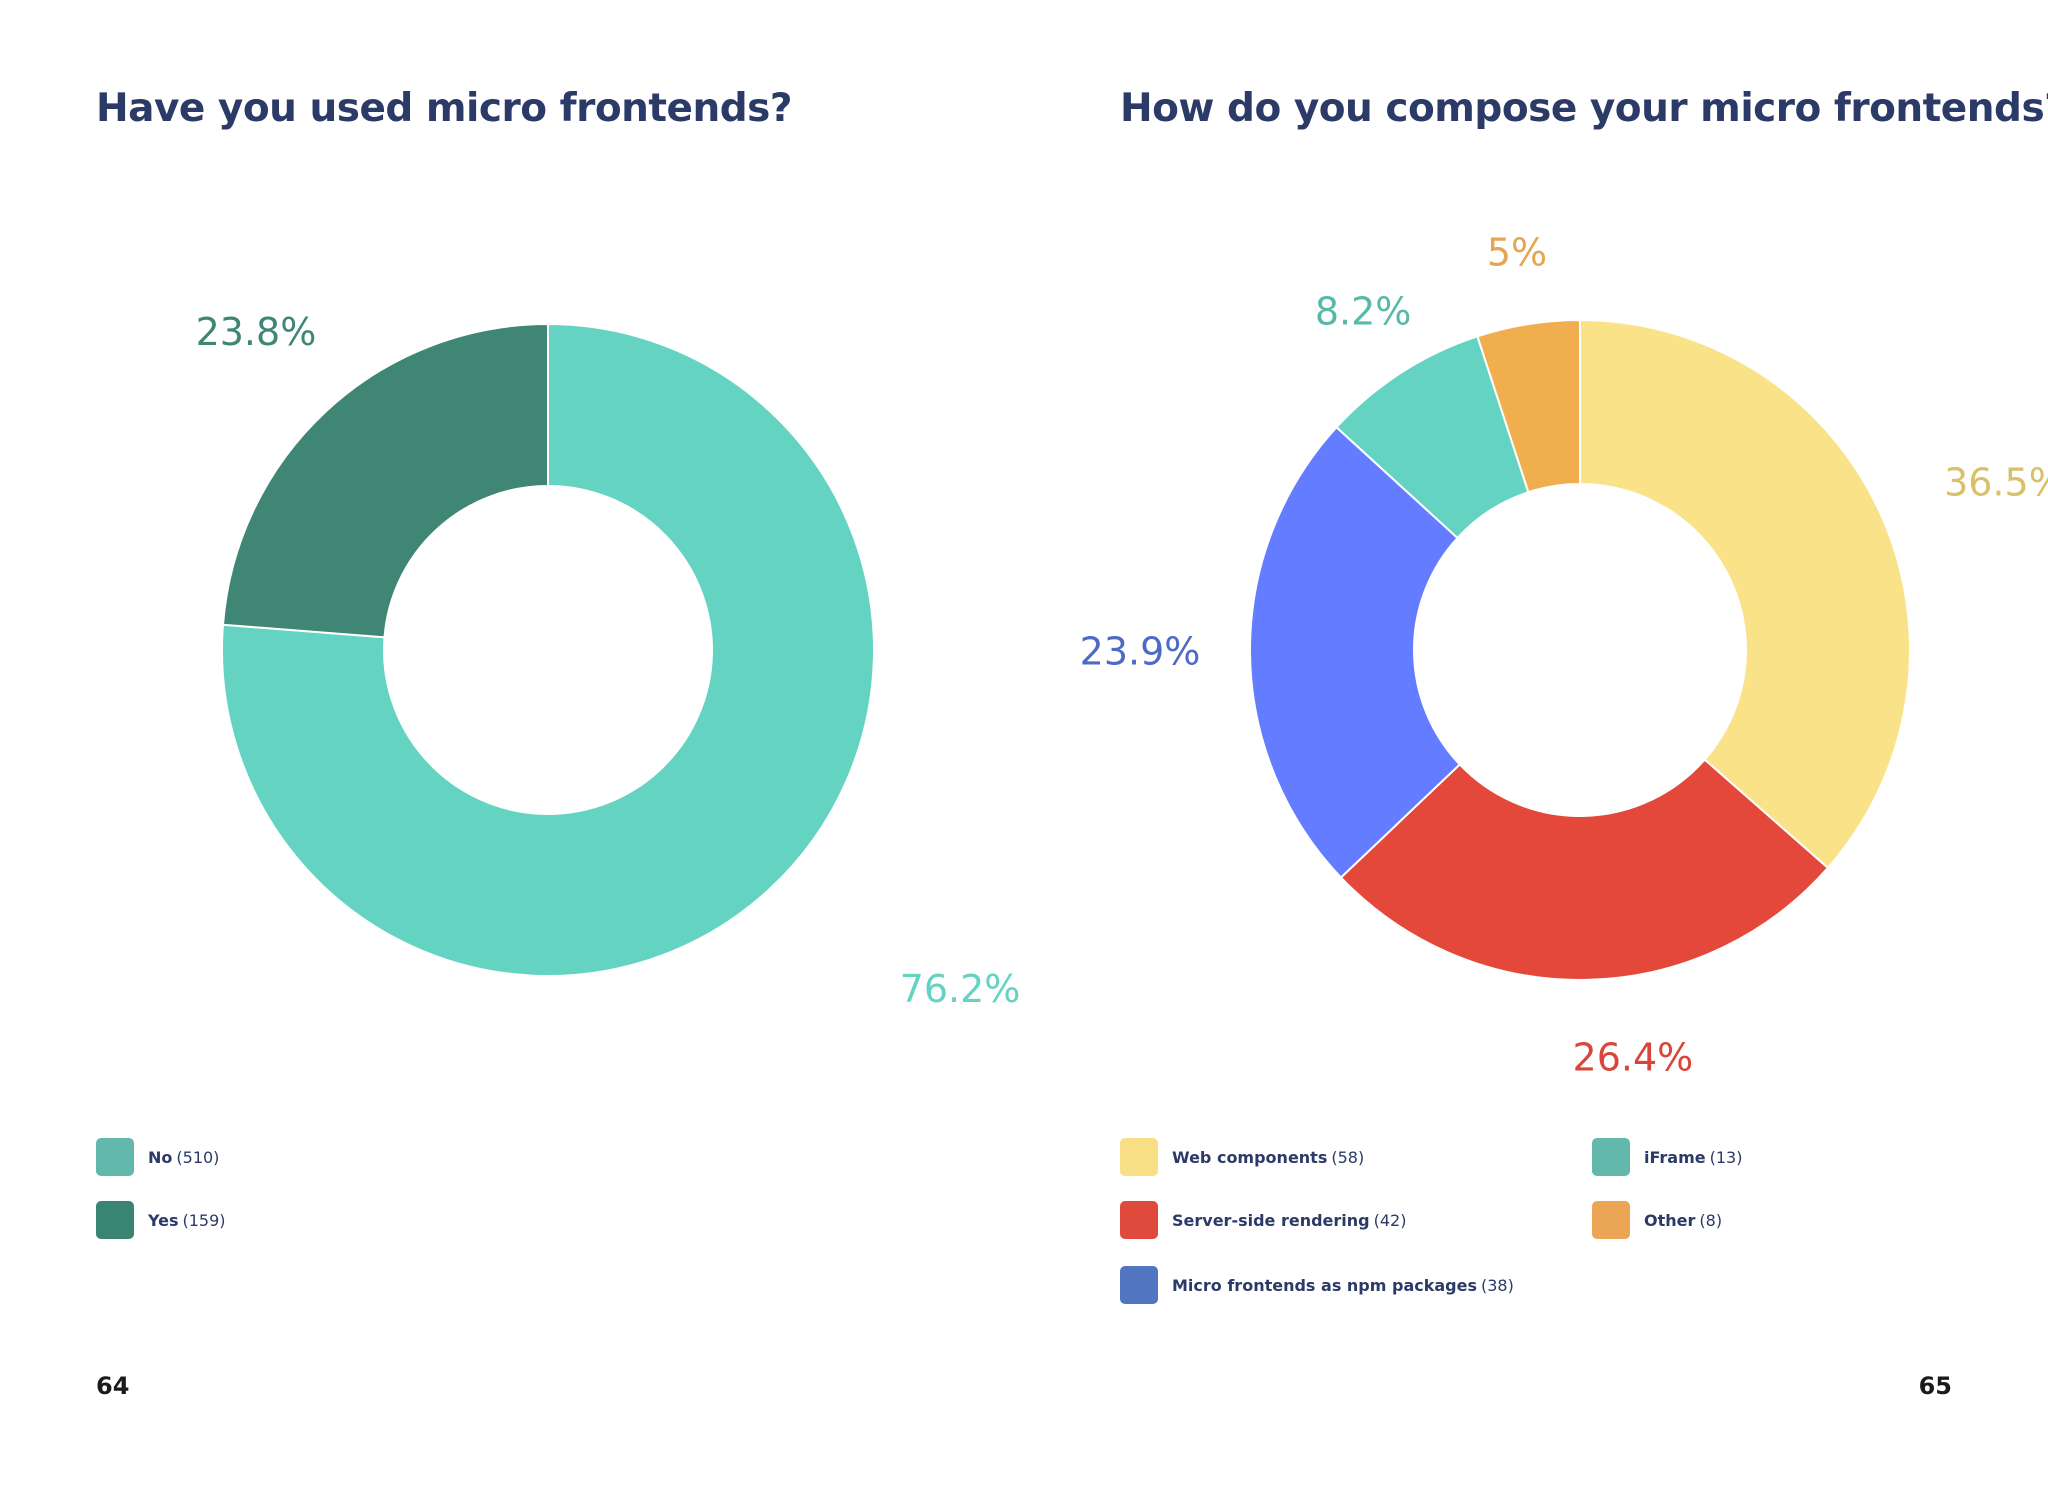 This screenshot has width=2048, height=1486. What do you see at coordinates (444, 108) in the screenshot?
I see `chart-title-used: Have you used micro frontends?` at bounding box center [444, 108].